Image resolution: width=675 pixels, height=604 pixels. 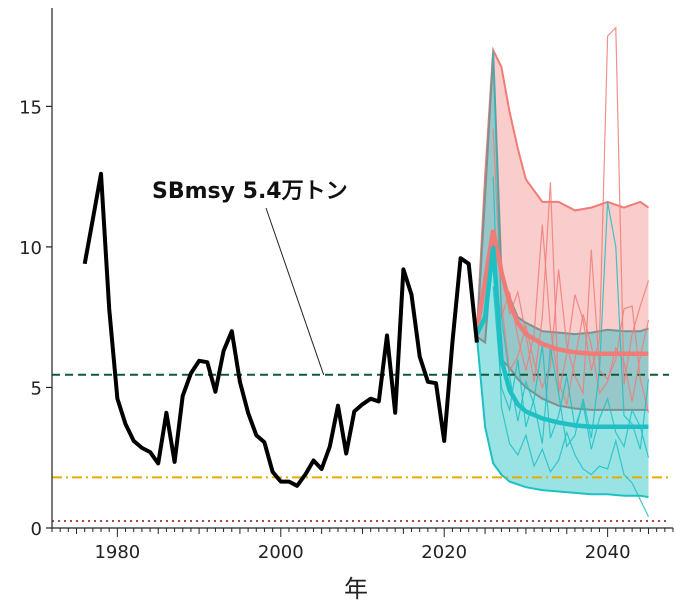 I want to click on y-tick-label: 10, so click(x=30, y=248).